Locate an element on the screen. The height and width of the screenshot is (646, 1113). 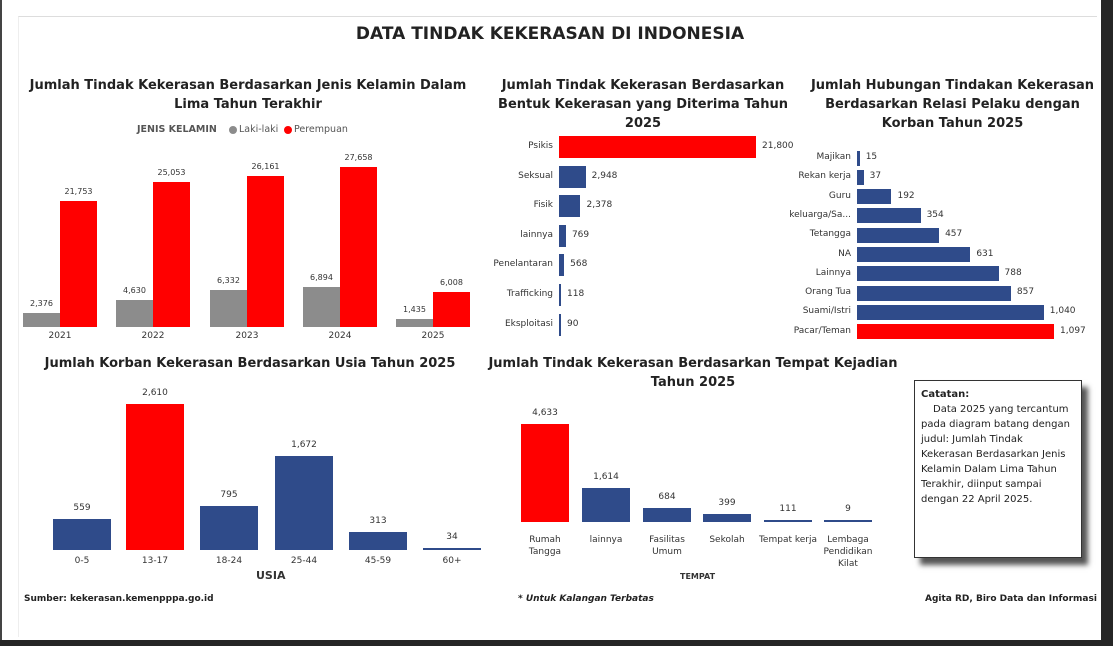
bar-Lembaga Pendidikan Kilat is located at coordinates (848, 521).